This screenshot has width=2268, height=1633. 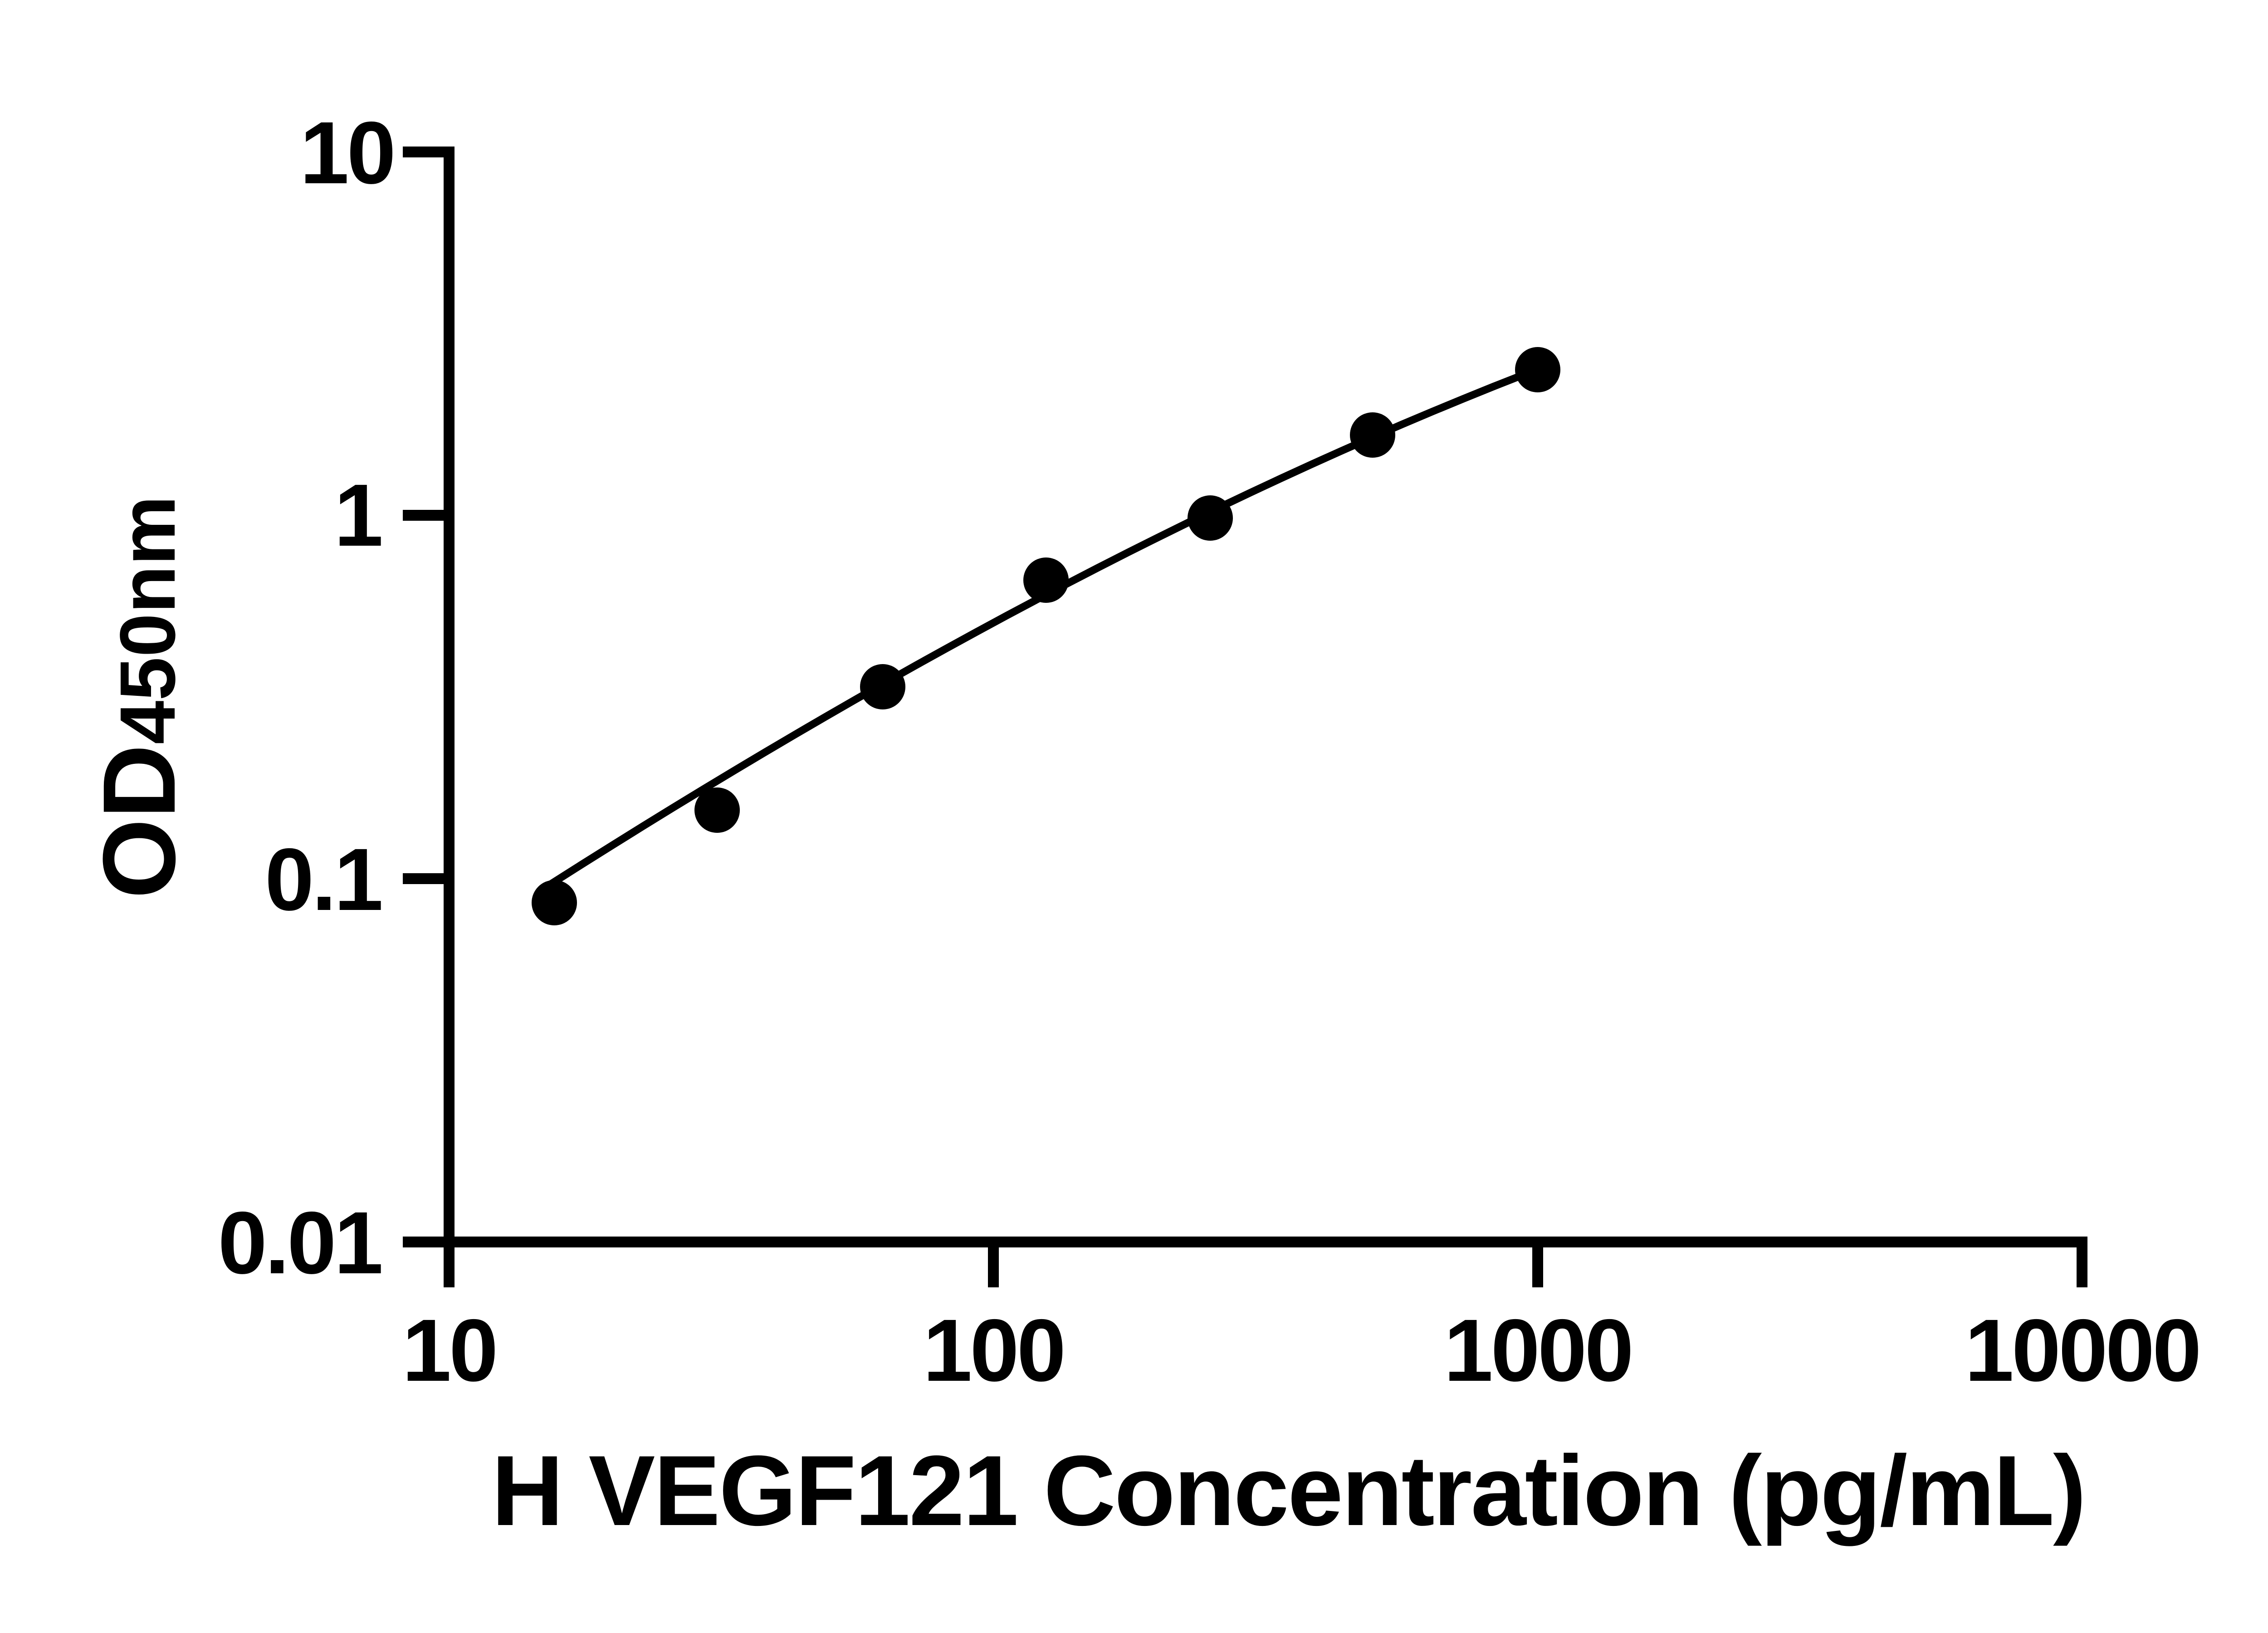 What do you see at coordinates (140, 697) in the screenshot?
I see `svg-text: OD450nm` at bounding box center [140, 697].